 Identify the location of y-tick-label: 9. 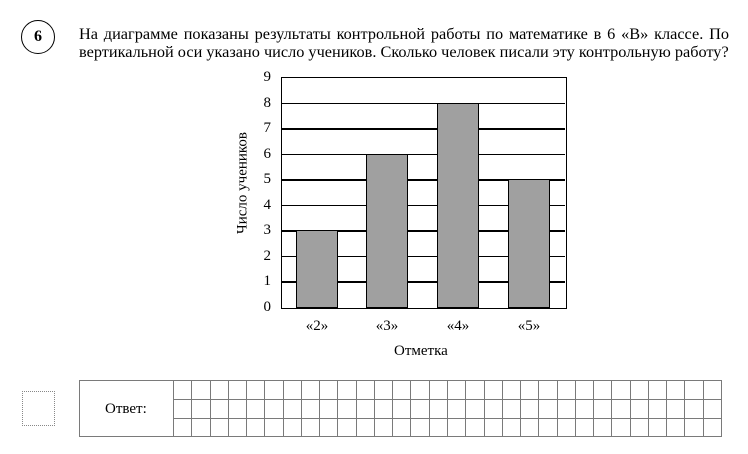
(267, 77).